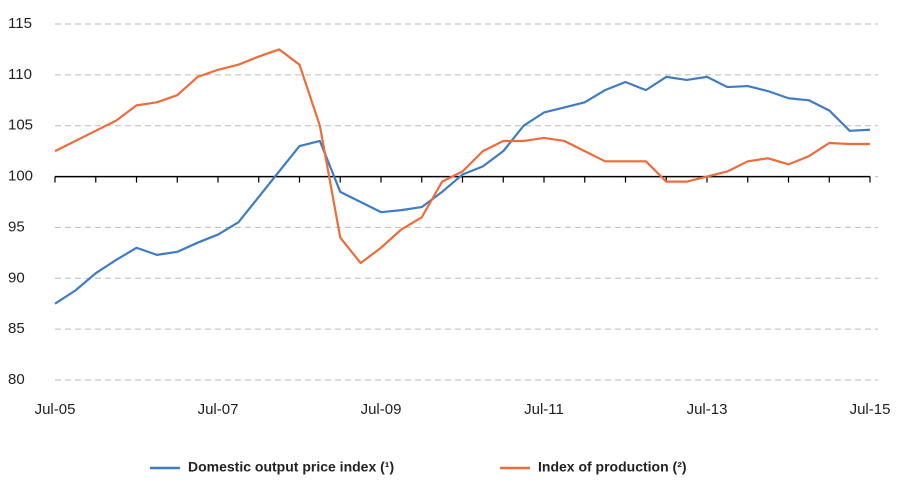 The width and height of the screenshot is (899, 483). What do you see at coordinates (16, 328) in the screenshot?
I see `y-tick-label: 85` at bounding box center [16, 328].